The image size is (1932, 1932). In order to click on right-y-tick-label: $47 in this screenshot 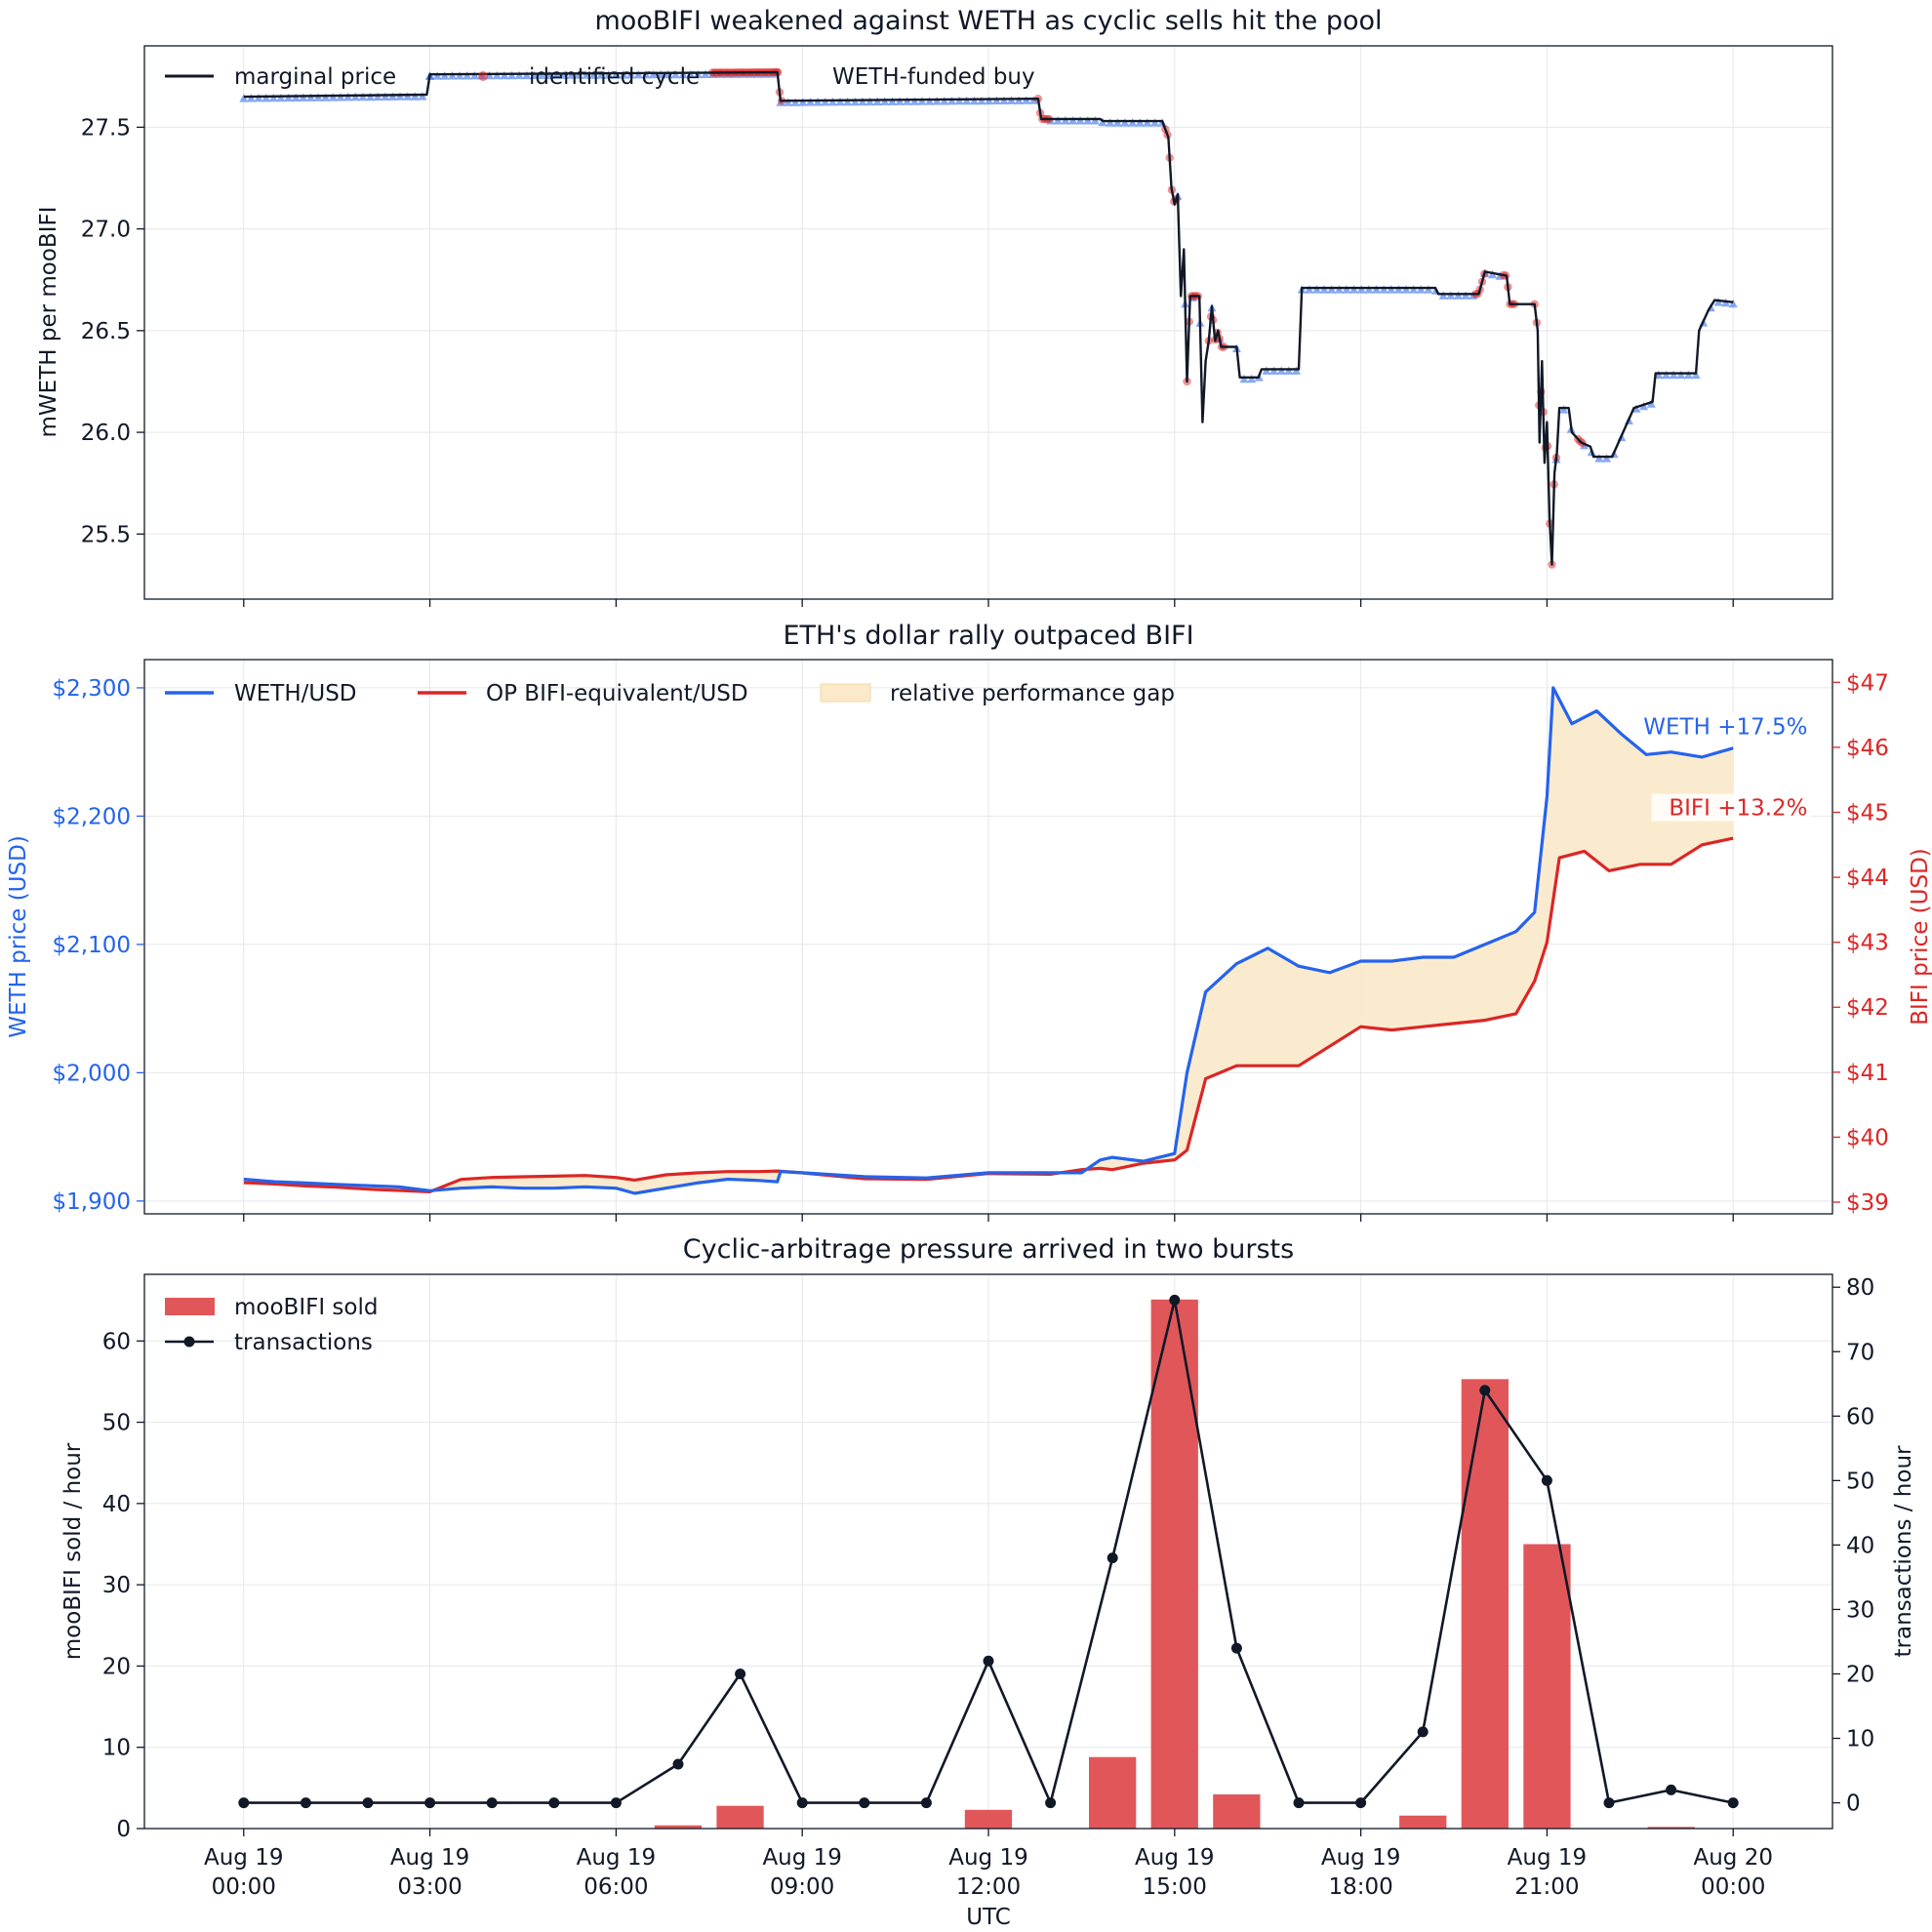, I will do `click(1867, 683)`.